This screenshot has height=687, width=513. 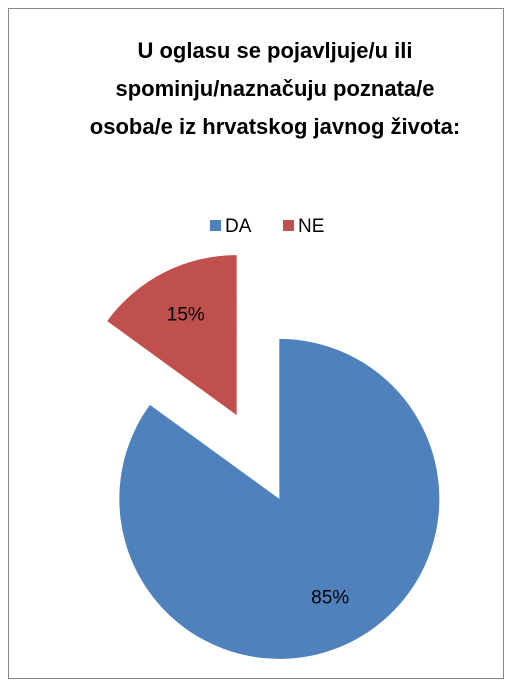 I want to click on legend-label: NE, so click(x=311, y=226).